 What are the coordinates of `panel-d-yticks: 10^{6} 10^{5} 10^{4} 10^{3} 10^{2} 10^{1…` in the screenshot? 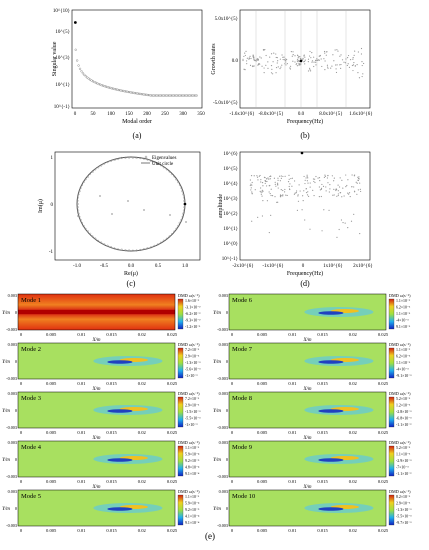 It's located at (230, 207).